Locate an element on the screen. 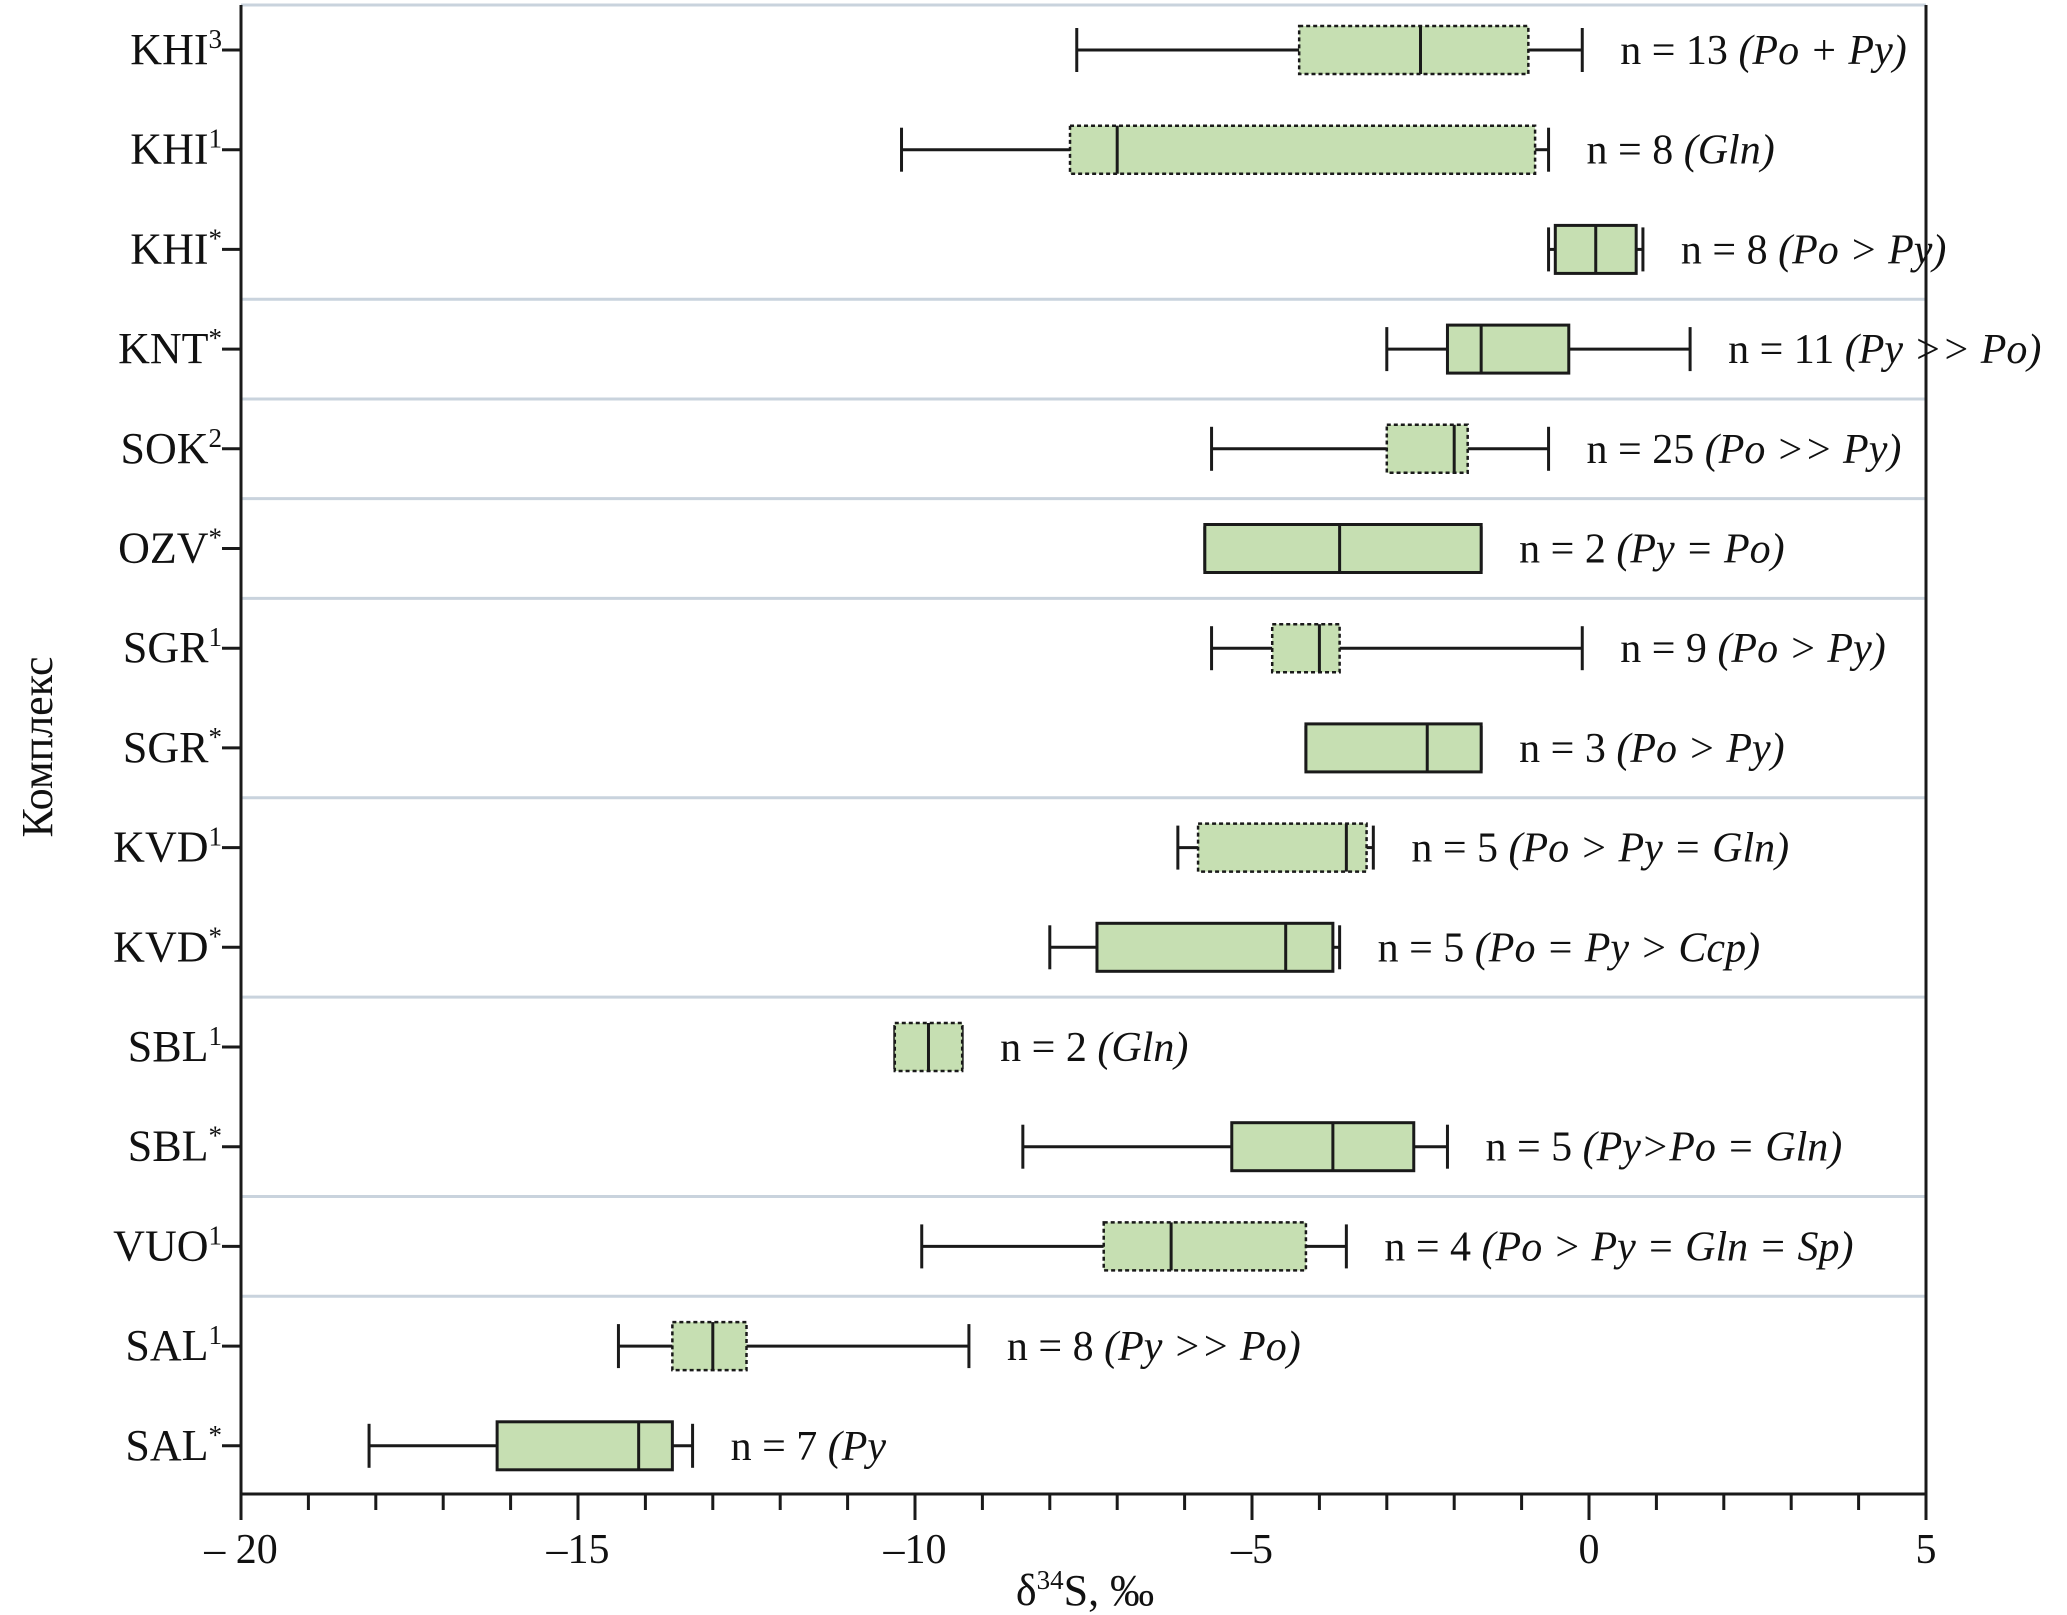 This screenshot has height=1615, width=2067. y-tick-label: KHI* is located at coordinates (176, 248).